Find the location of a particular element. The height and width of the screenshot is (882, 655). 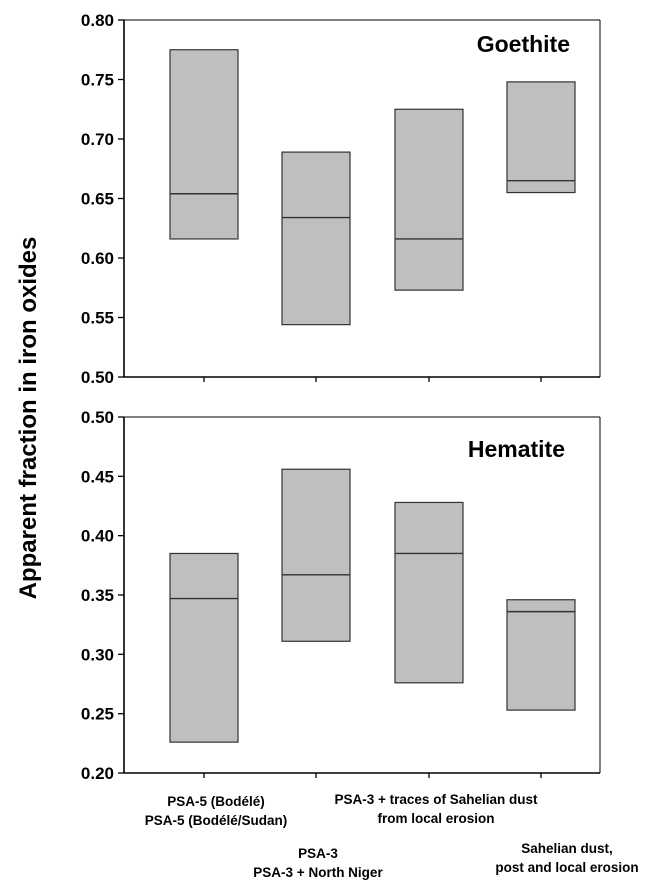

y-tick-label: 0.60 is located at coordinates (97, 258).